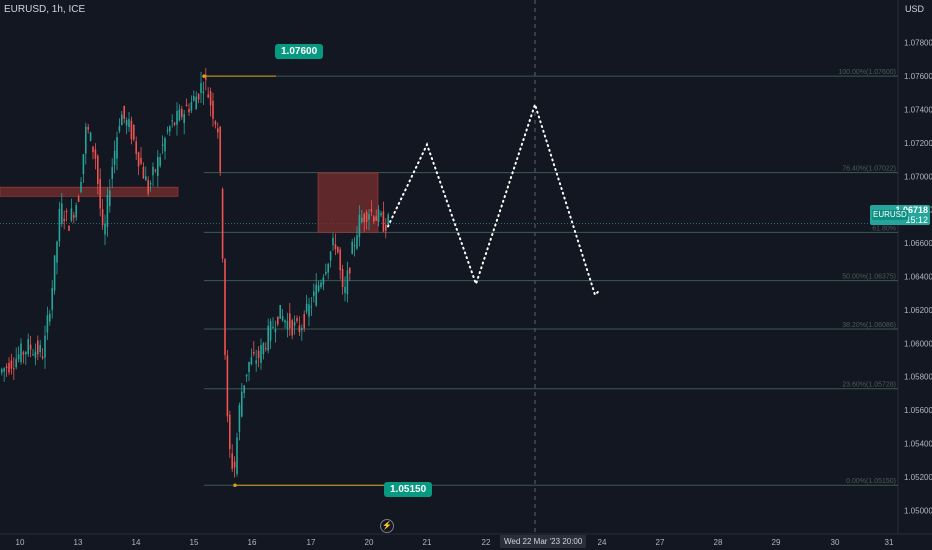 This screenshot has height=550, width=932. What do you see at coordinates (918, 377) in the screenshot?
I see `price-tick-label: 1.05800` at bounding box center [918, 377].